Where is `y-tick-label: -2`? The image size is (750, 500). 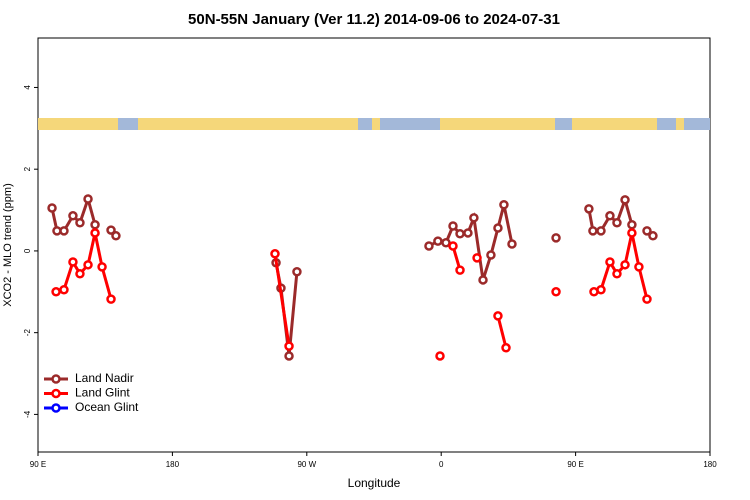 y-tick-label: -2 is located at coordinates (27, 333).